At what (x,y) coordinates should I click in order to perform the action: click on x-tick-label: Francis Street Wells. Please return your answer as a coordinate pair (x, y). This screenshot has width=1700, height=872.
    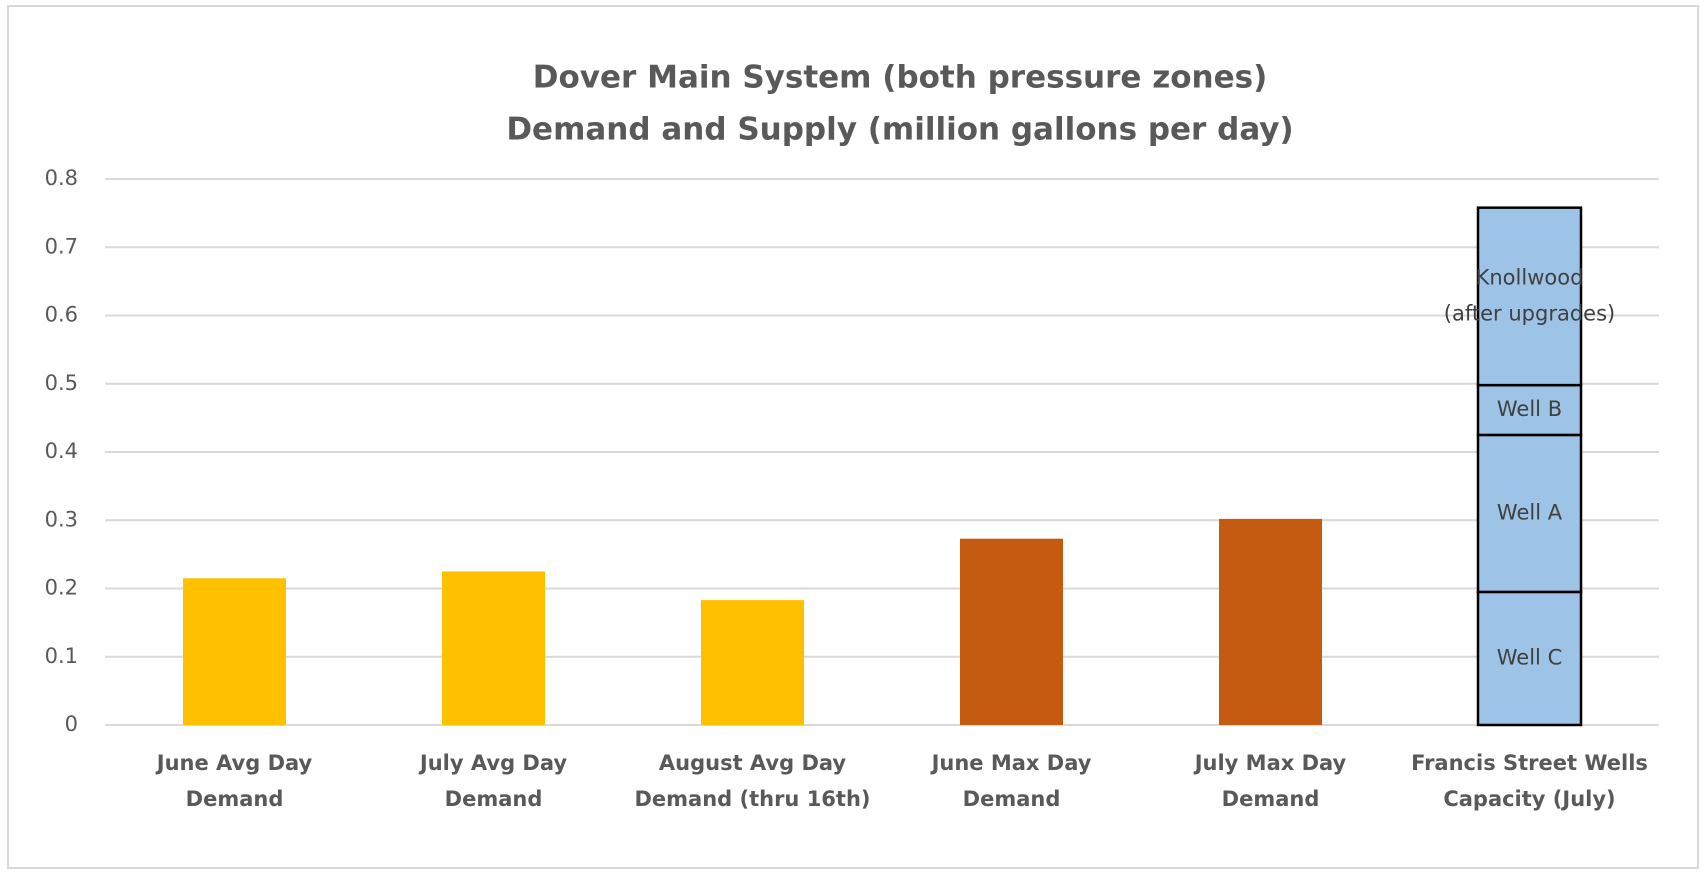
    Looking at the image, I should click on (1529, 763).